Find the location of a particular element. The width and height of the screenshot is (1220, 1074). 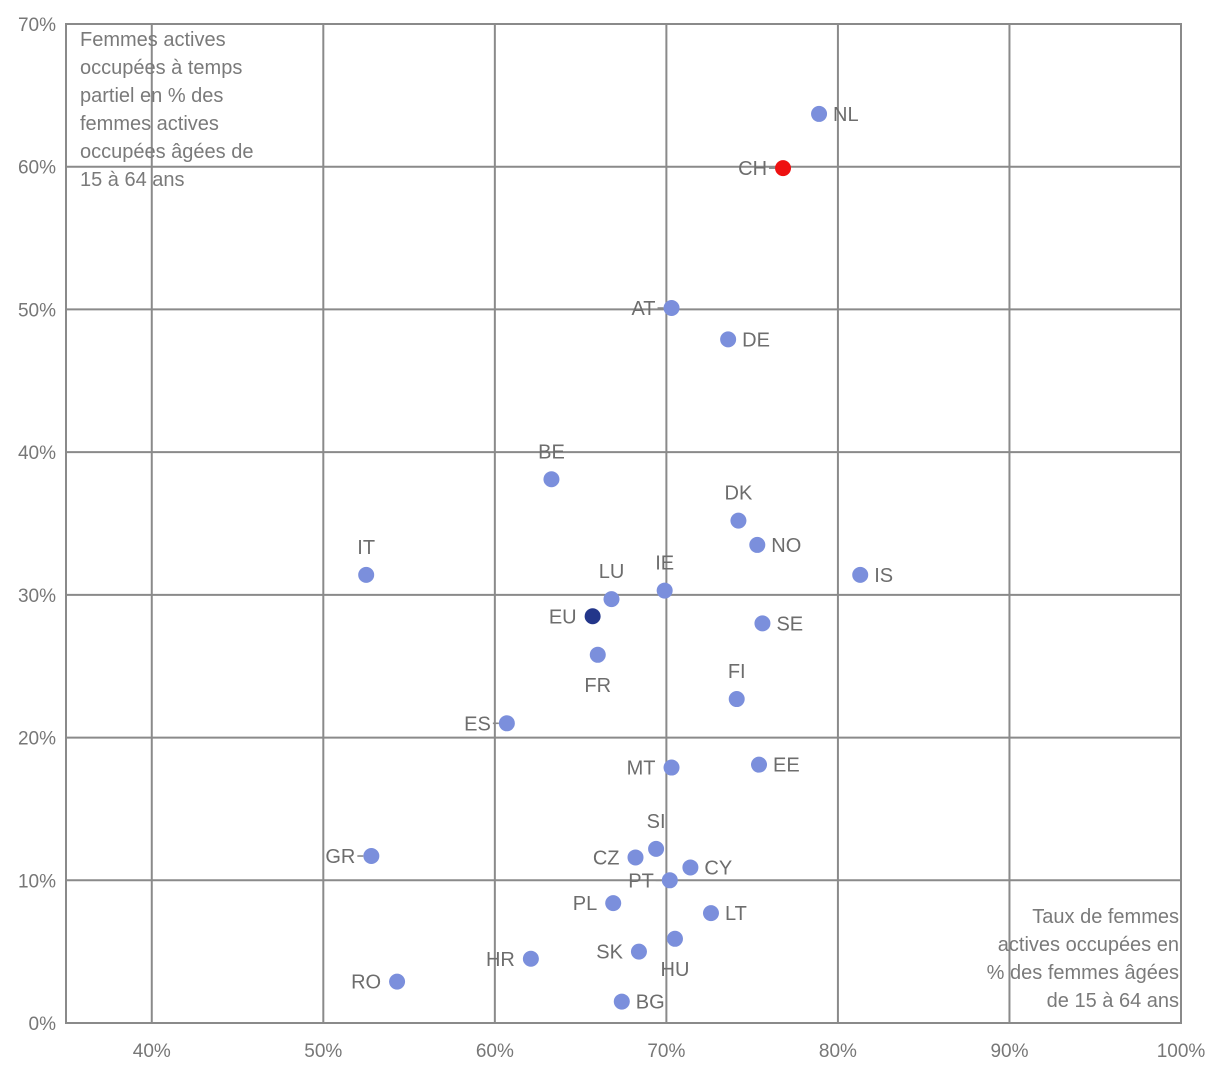

point-ch: CH is located at coordinates (765, 169).